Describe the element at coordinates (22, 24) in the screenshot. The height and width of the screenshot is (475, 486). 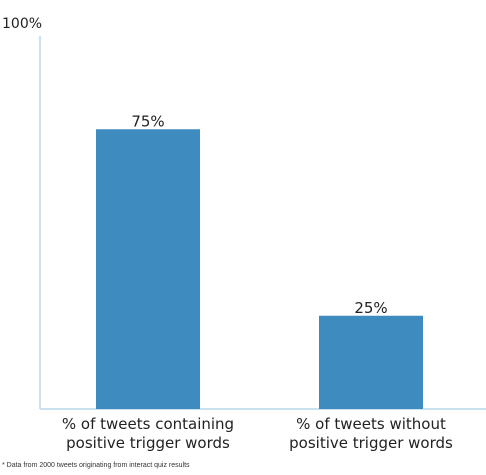
I see `y-tick-label-0: 100%` at that location.